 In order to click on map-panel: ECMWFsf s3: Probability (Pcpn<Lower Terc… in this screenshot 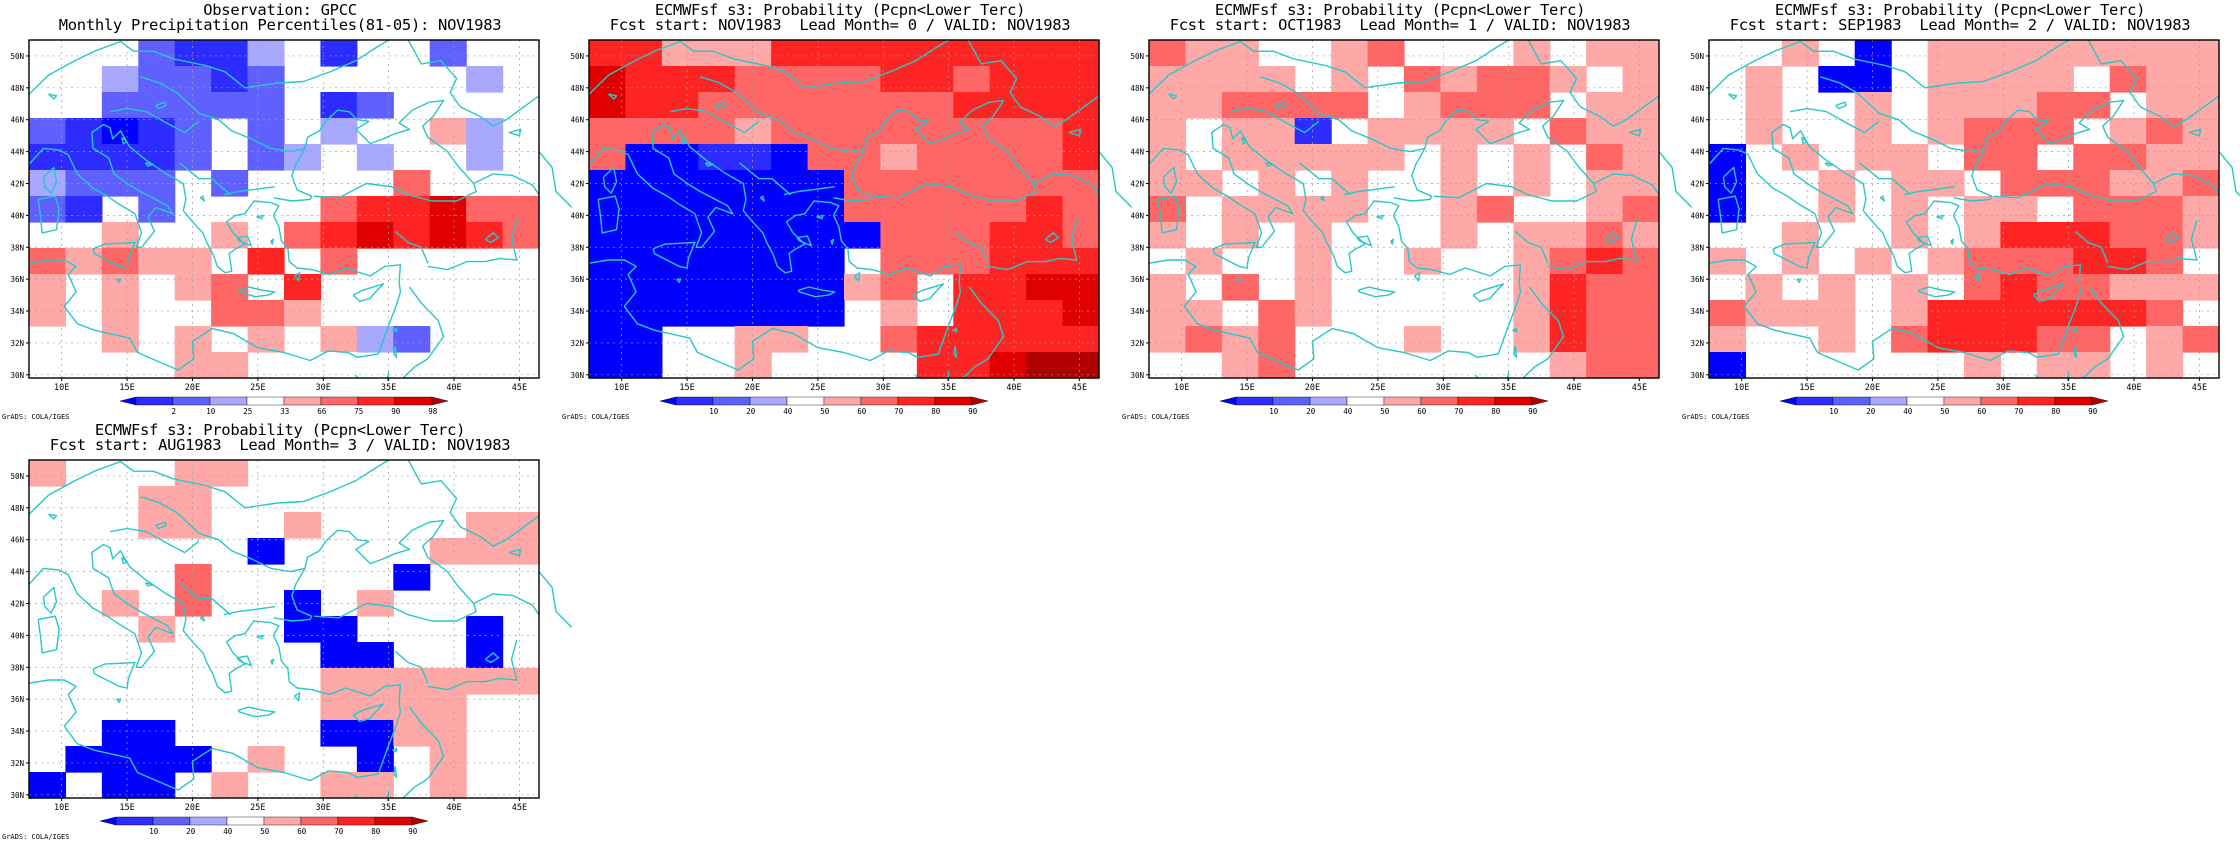, I will do `click(1960, 210)`.